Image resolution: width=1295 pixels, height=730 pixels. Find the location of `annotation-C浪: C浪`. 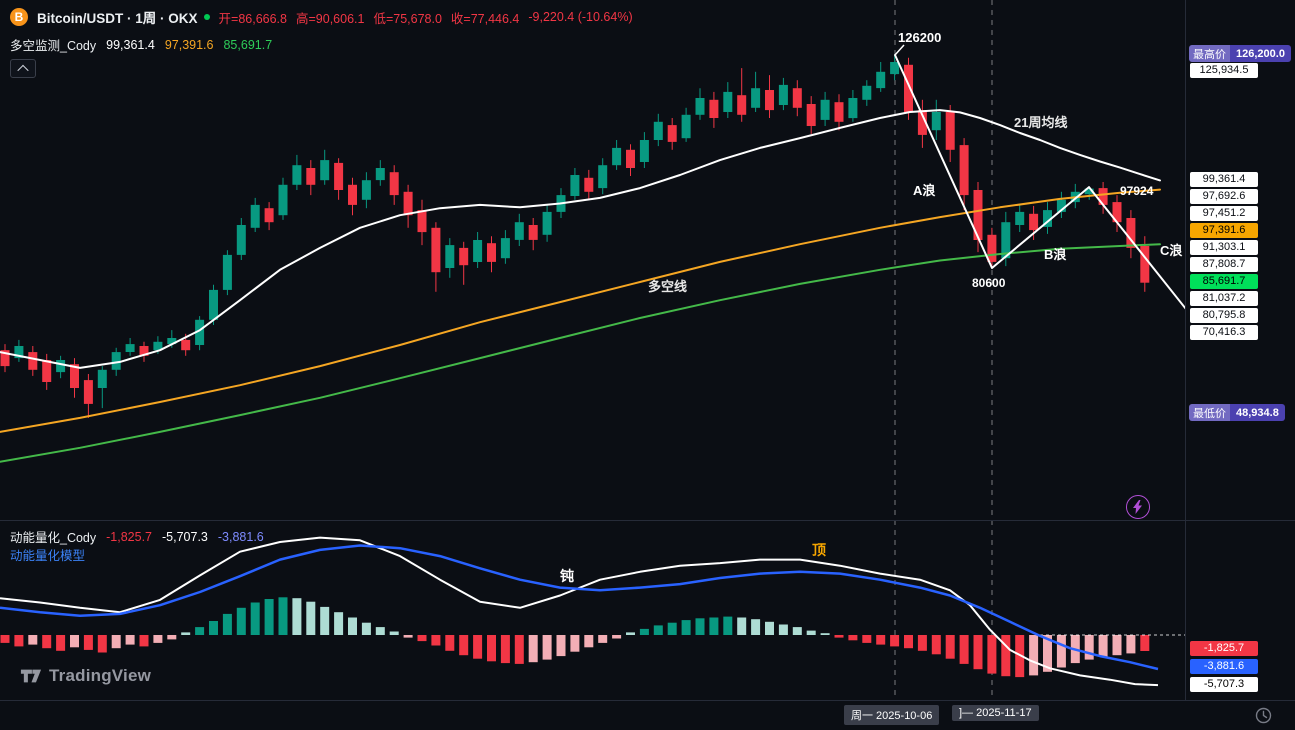

annotation-C浪: C浪 is located at coordinates (1171, 250).